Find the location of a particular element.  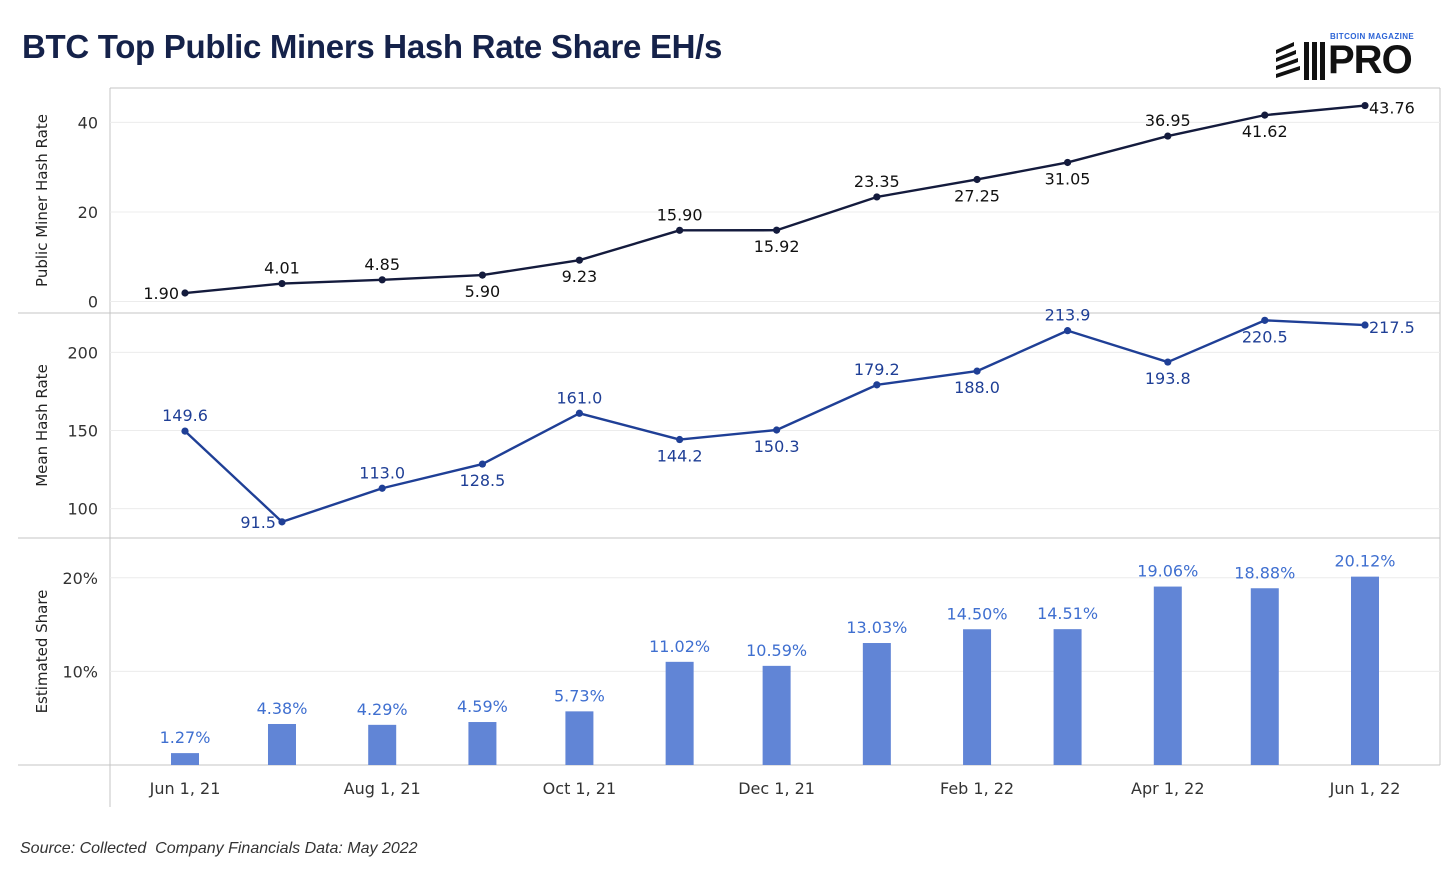

y-tick-label: 20 is located at coordinates (88, 212).